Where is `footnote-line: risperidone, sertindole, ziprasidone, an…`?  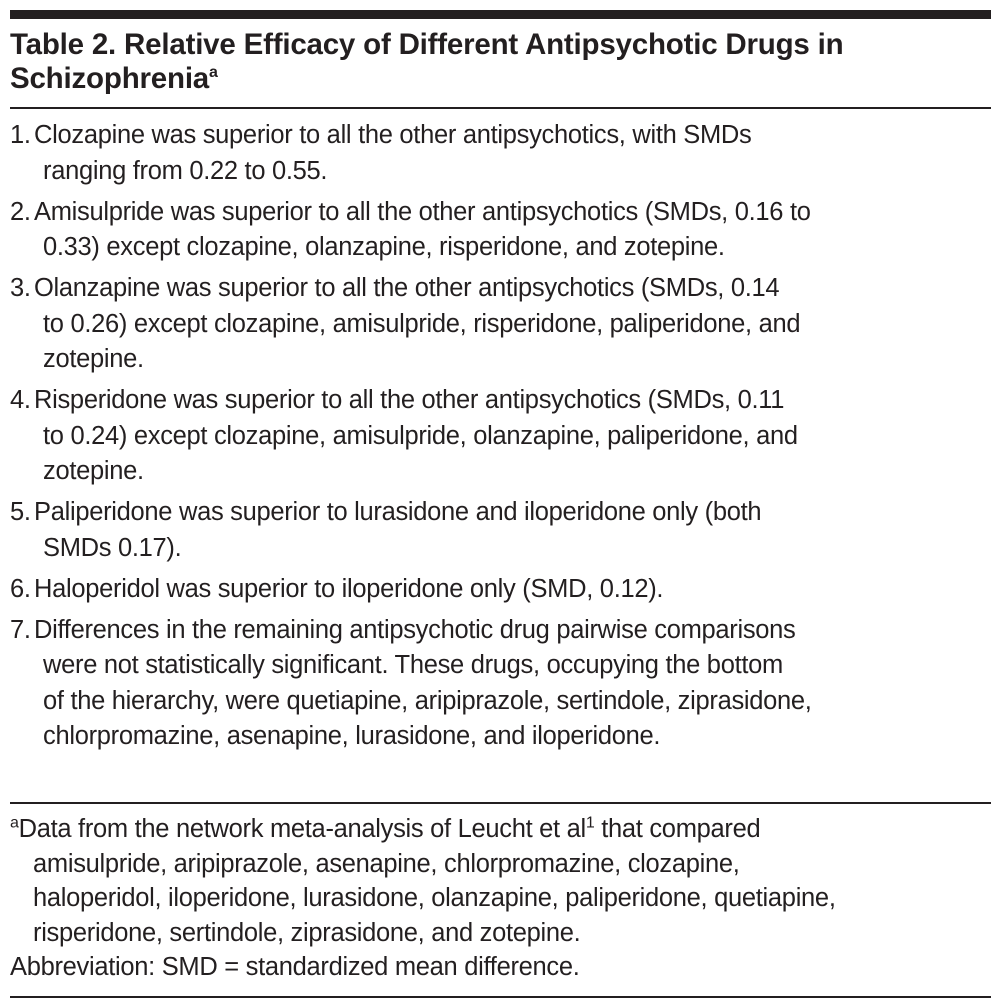
footnote-line: risperidone, sertindole, ziprasidone, an… is located at coordinates (307, 932).